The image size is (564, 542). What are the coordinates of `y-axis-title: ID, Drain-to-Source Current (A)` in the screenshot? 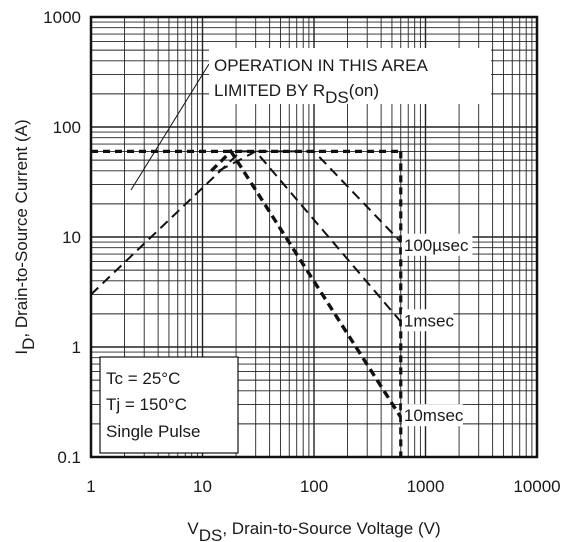 It's located at (25, 236).